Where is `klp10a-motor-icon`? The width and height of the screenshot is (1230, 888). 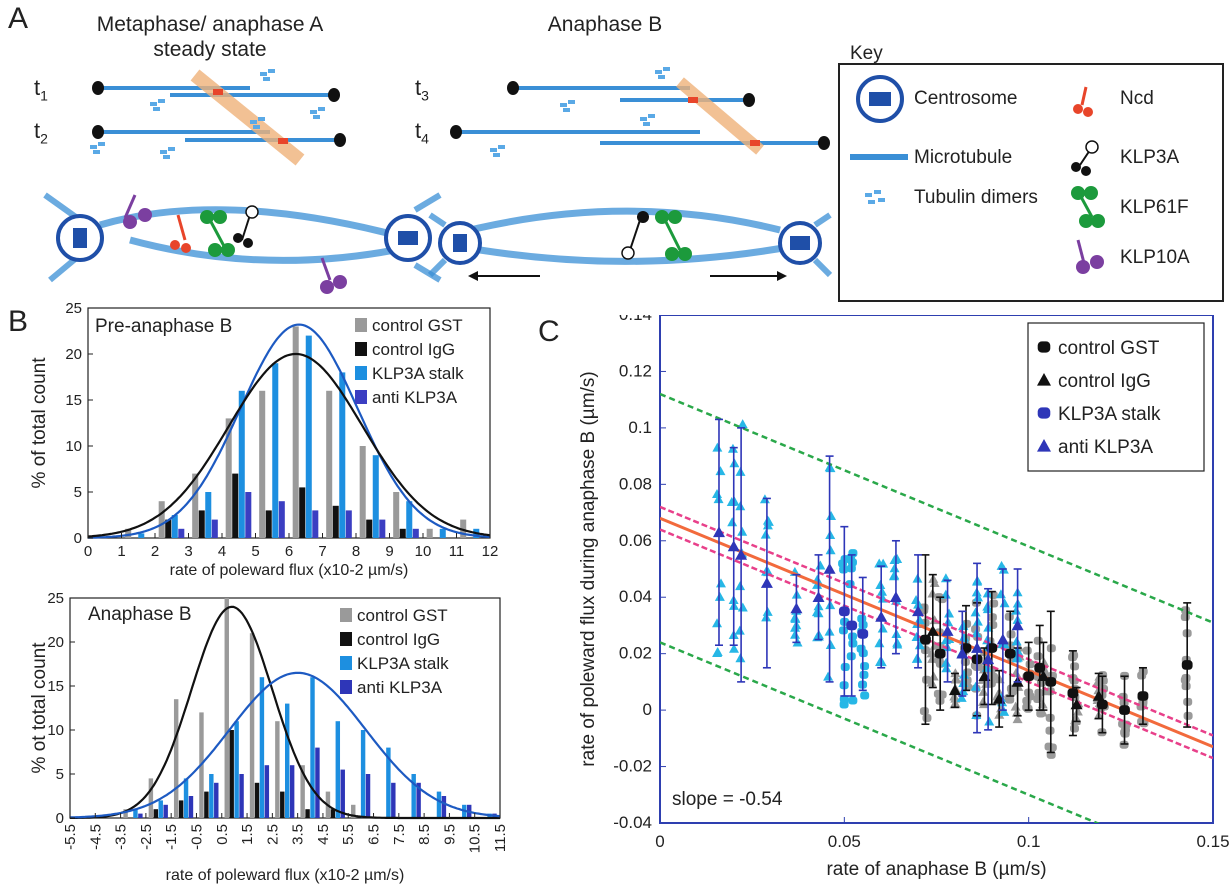 klp10a-motor-icon is located at coordinates (137, 211).